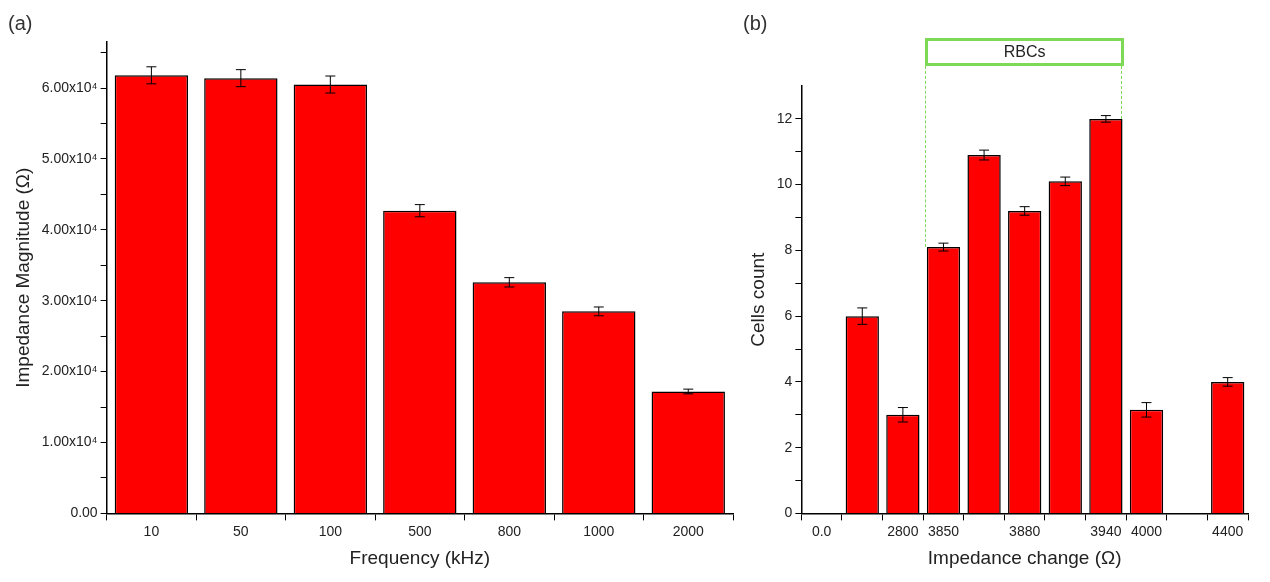  Describe the element at coordinates (151, 530) in the screenshot. I see `x-tick-label: 10` at that location.